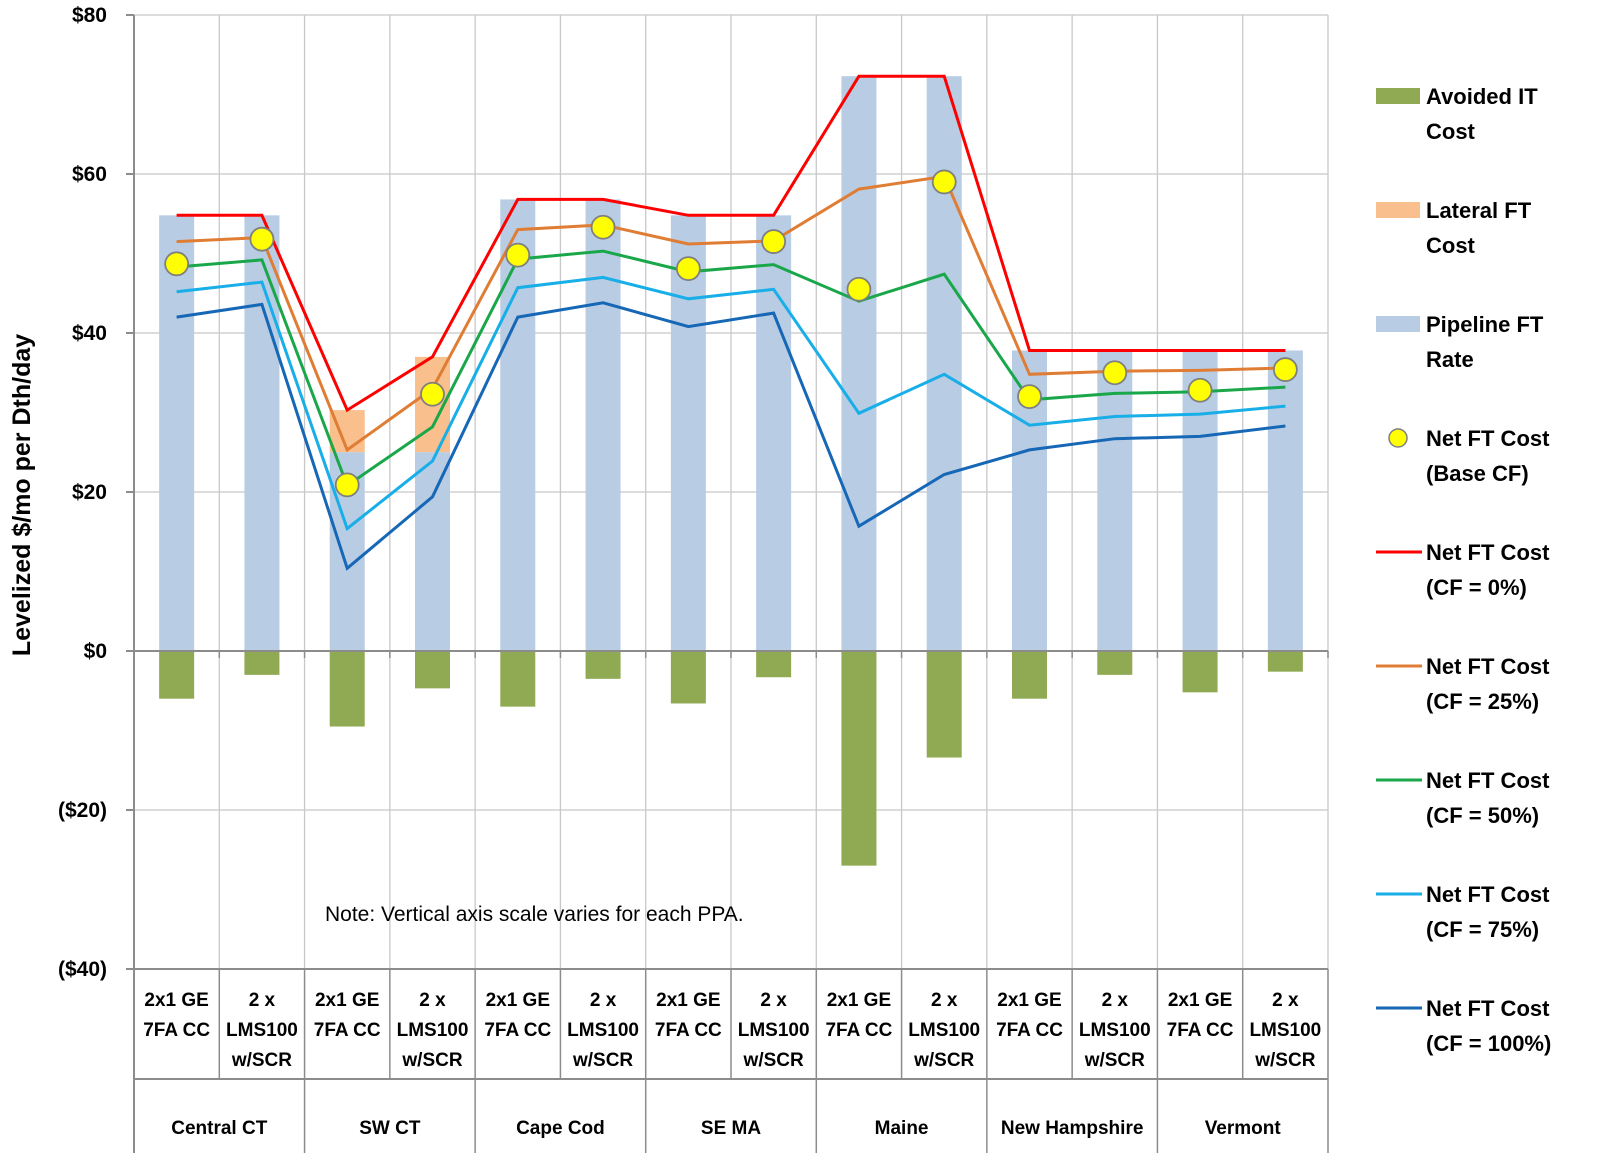 The image size is (1613, 1153). Describe the element at coordinates (89, 174) in the screenshot. I see `y-tick-label: $60` at that location.